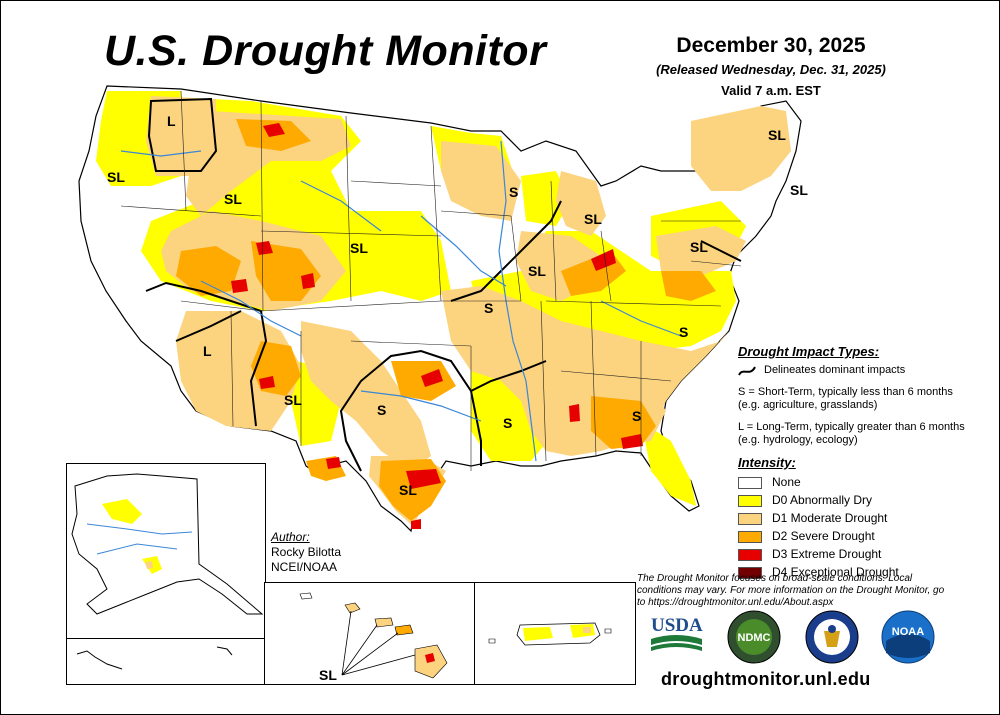  What do you see at coordinates (636, 416) in the screenshot?
I see `label-ga-s: S` at bounding box center [636, 416].